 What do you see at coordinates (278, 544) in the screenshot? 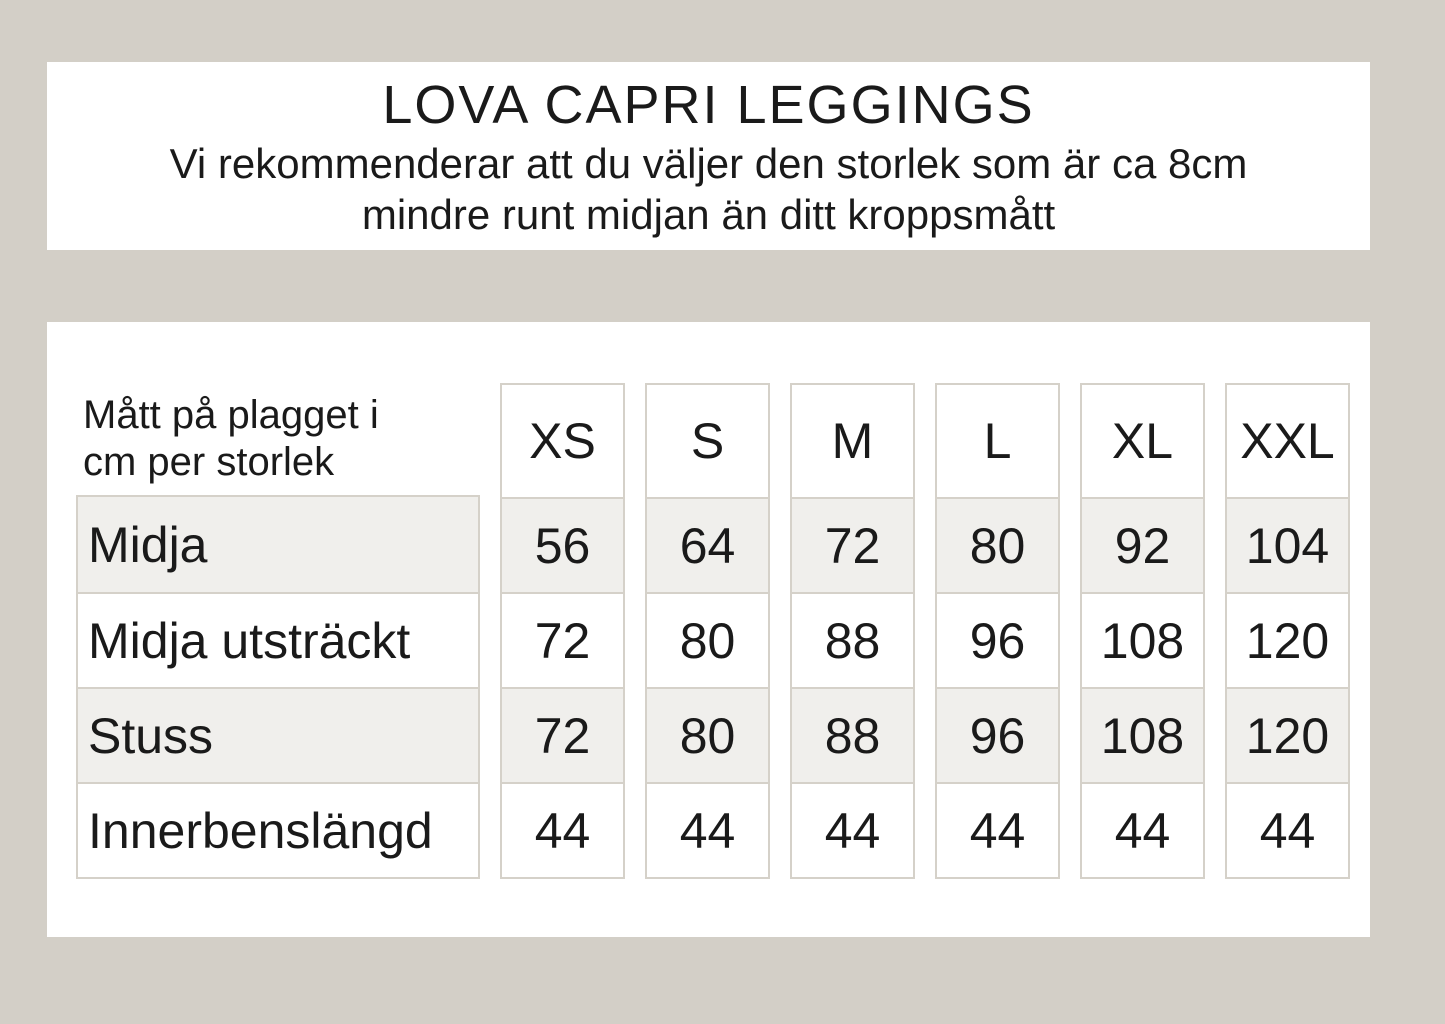
I see `row-label-midja: Midja` at bounding box center [278, 544].